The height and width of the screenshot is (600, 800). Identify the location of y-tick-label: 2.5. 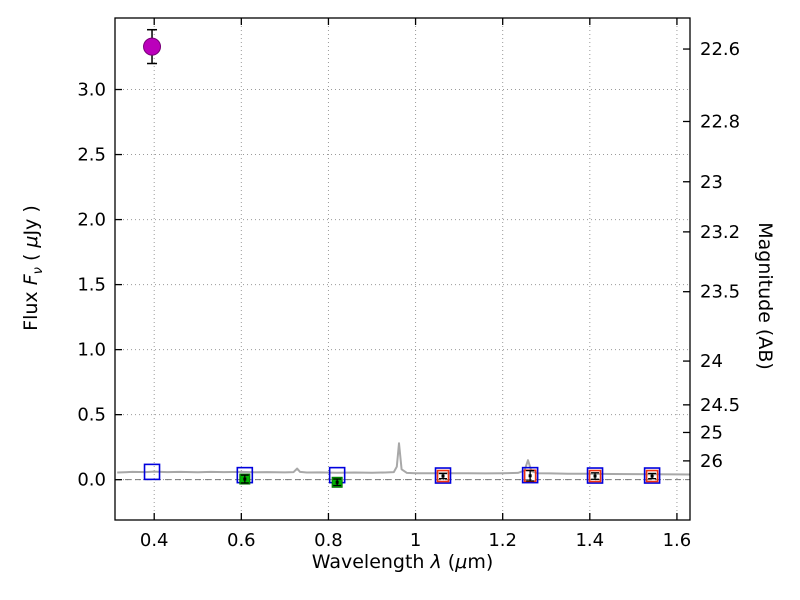
(91, 155).